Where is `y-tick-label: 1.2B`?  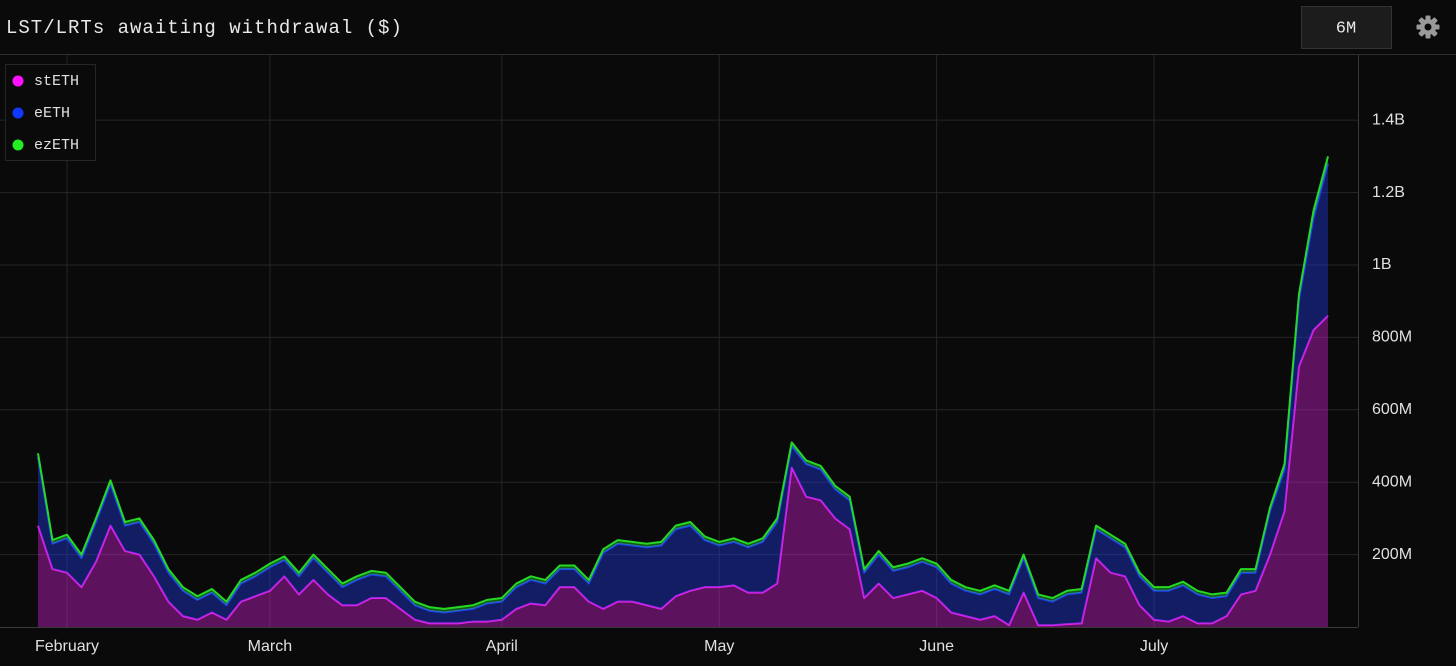
y-tick-label: 1.2B is located at coordinates (1388, 192).